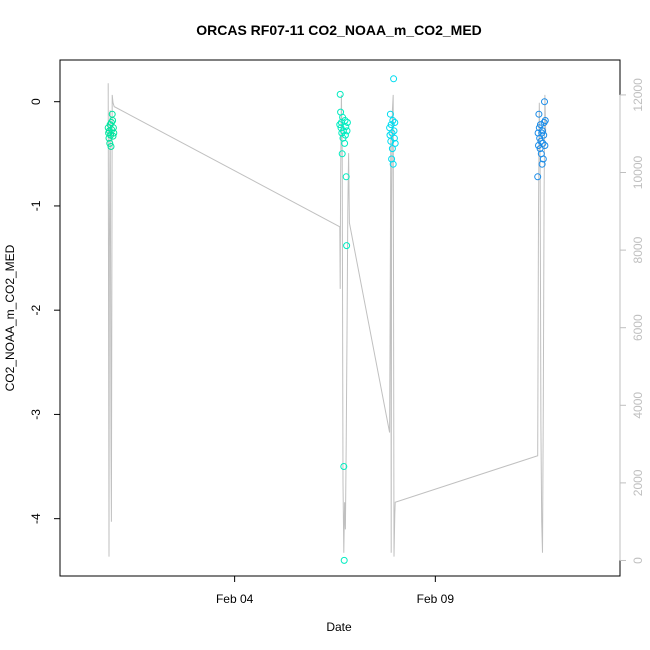 The image size is (650, 650). What do you see at coordinates (36, 518) in the screenshot?
I see `y-tick-label: -4` at bounding box center [36, 518].